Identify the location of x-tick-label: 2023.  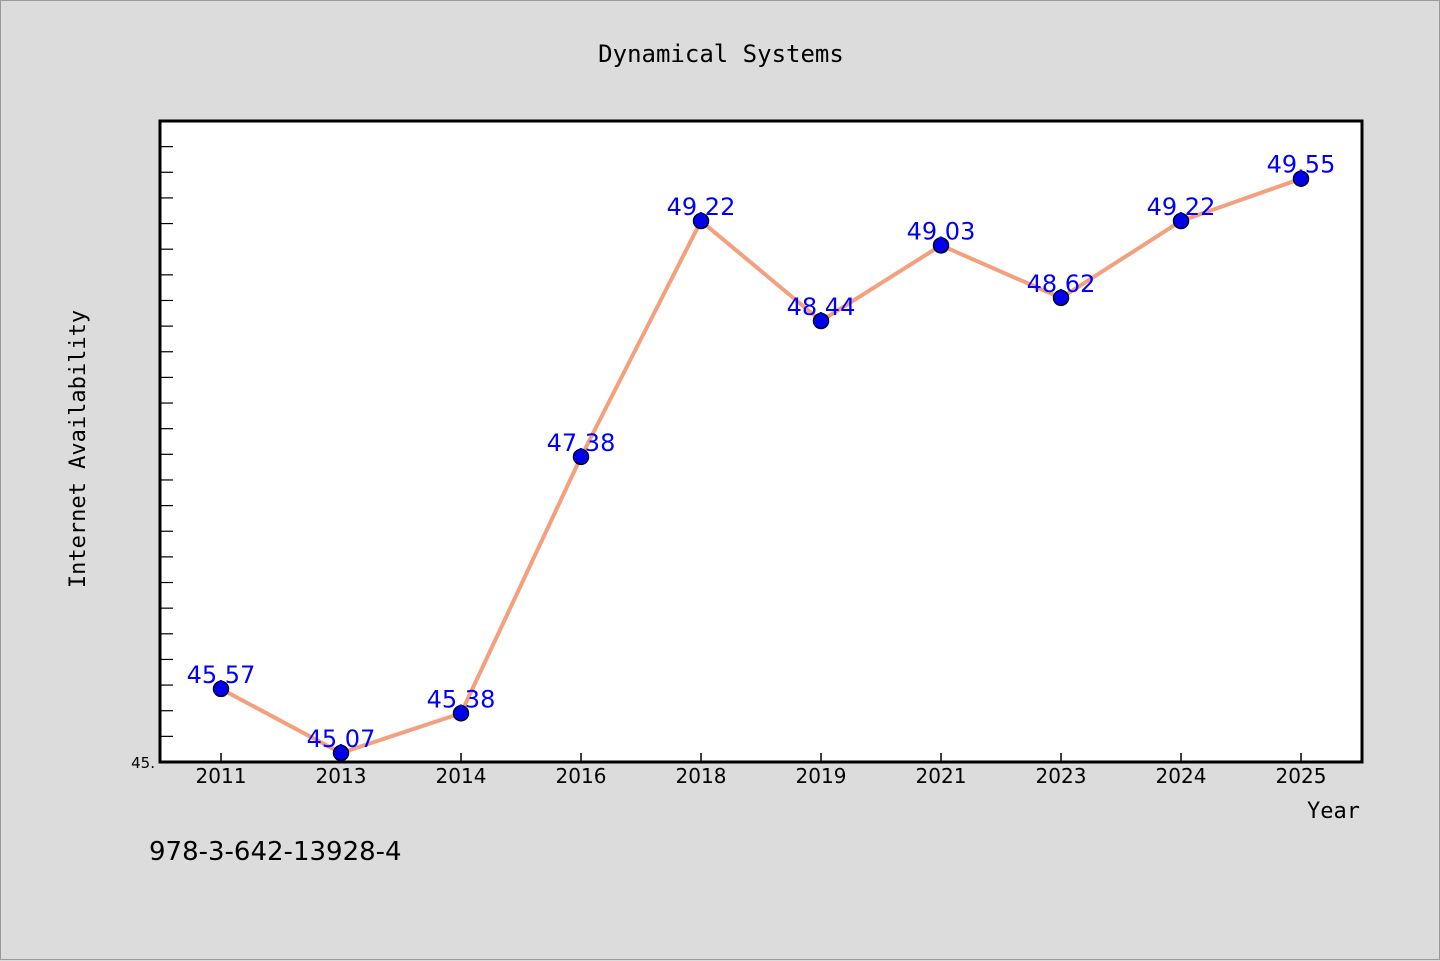
(1061, 776).